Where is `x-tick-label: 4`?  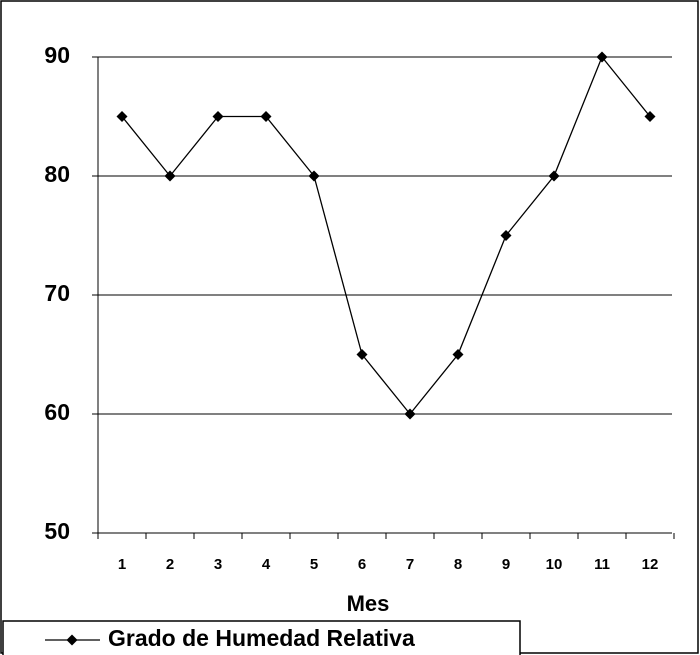 x-tick-label: 4 is located at coordinates (266, 564).